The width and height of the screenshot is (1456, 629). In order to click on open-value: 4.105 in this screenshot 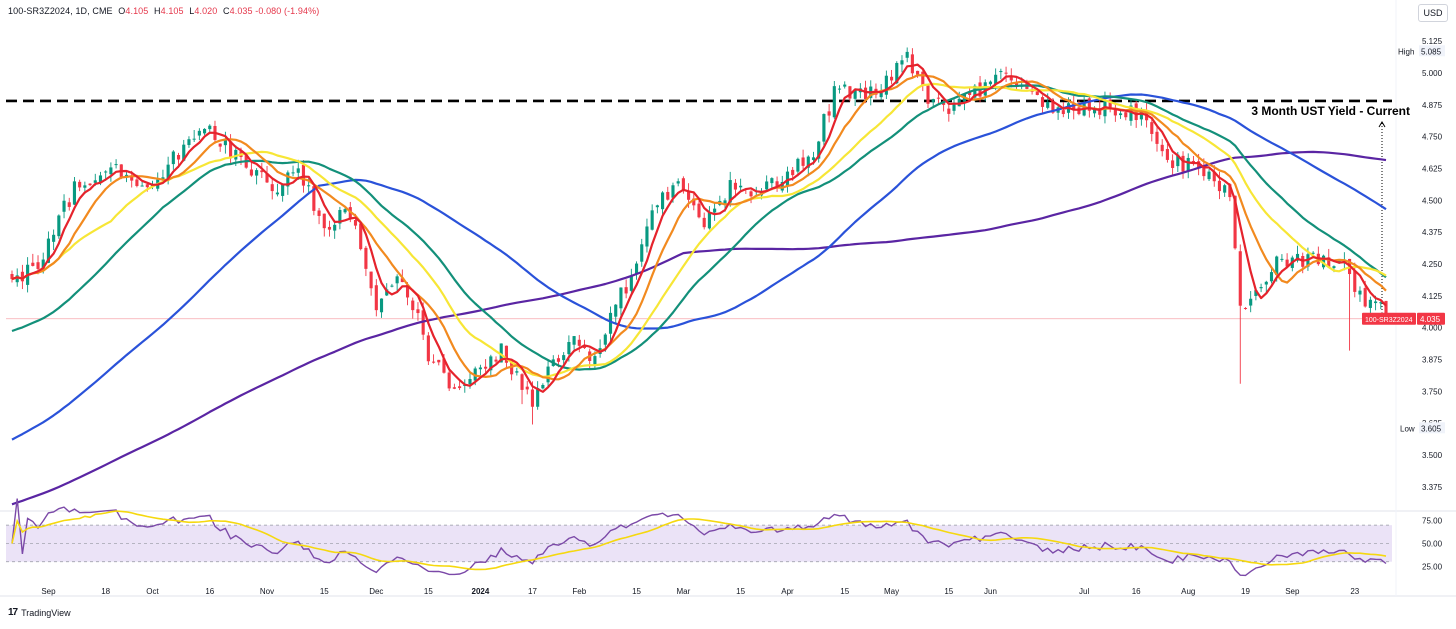, I will do `click(137, 11)`.